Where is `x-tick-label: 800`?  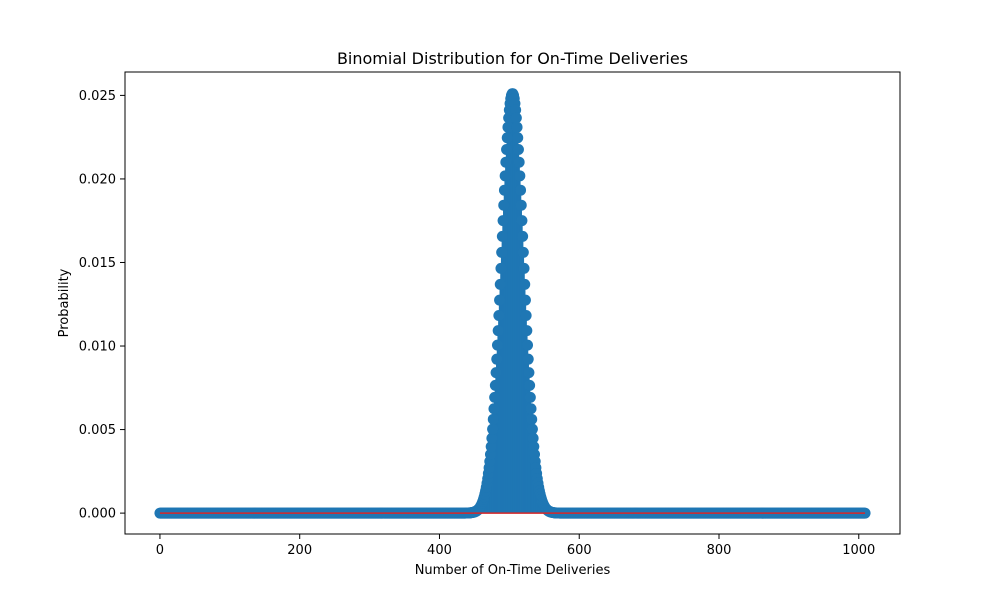 x-tick-label: 800 is located at coordinates (719, 550).